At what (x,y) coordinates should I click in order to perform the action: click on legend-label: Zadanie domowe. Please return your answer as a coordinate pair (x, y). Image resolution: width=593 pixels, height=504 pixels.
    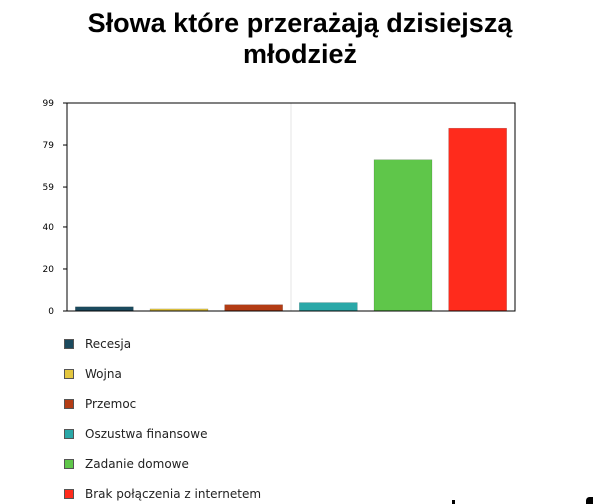
    Looking at the image, I should click on (137, 464).